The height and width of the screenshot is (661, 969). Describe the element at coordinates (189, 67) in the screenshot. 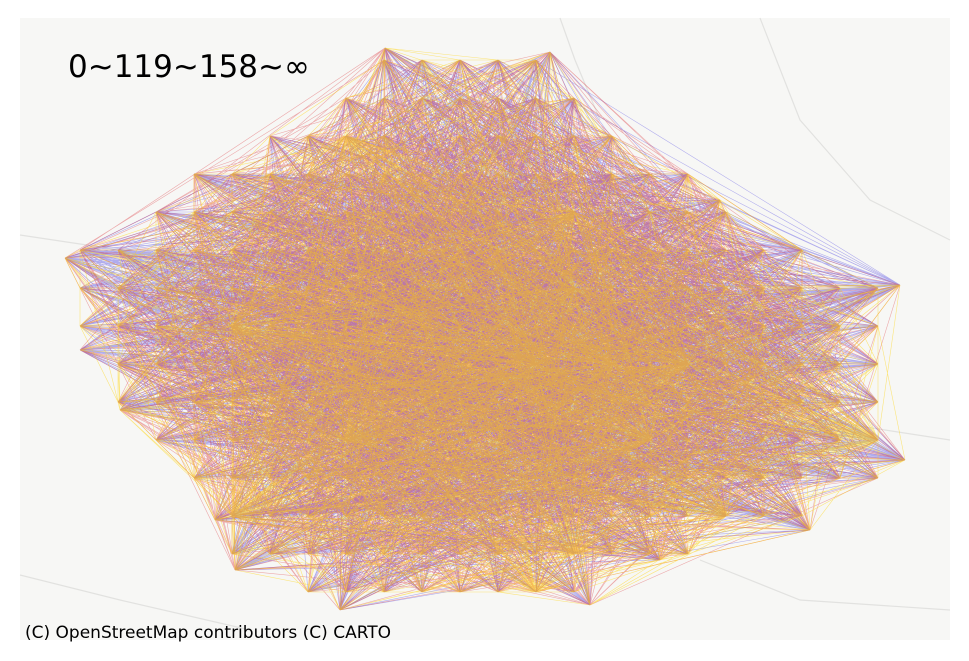

I see `map-title: 0~119~158~∞` at that location.